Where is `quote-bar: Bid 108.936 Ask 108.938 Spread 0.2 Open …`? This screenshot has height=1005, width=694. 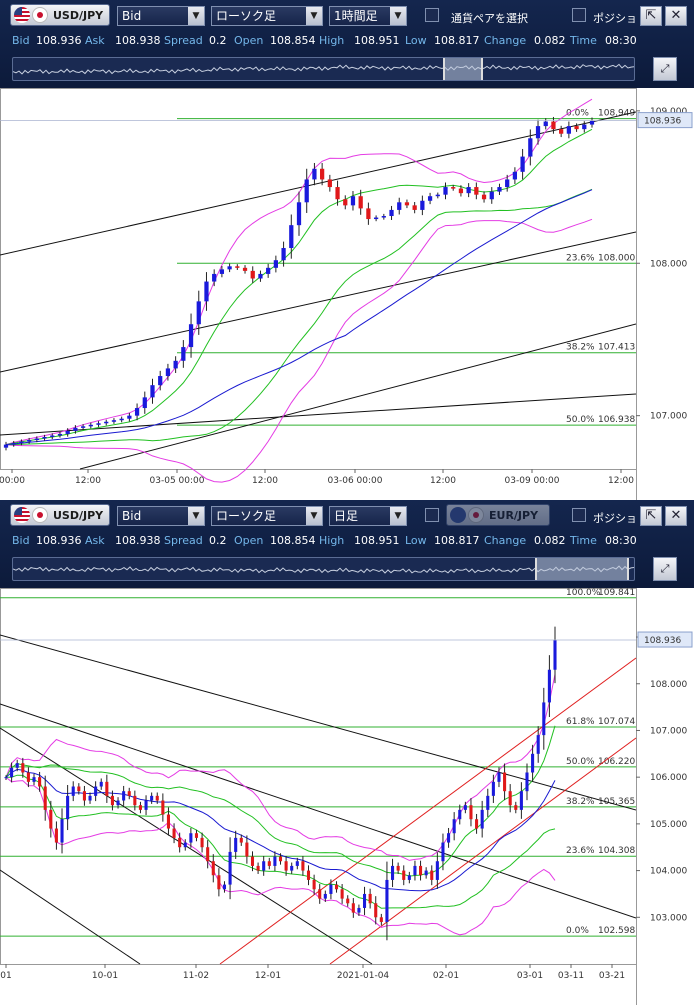 quote-bar: Bid 108.936 Ask 108.938 Spread 0.2 Open … is located at coordinates (347, 543).